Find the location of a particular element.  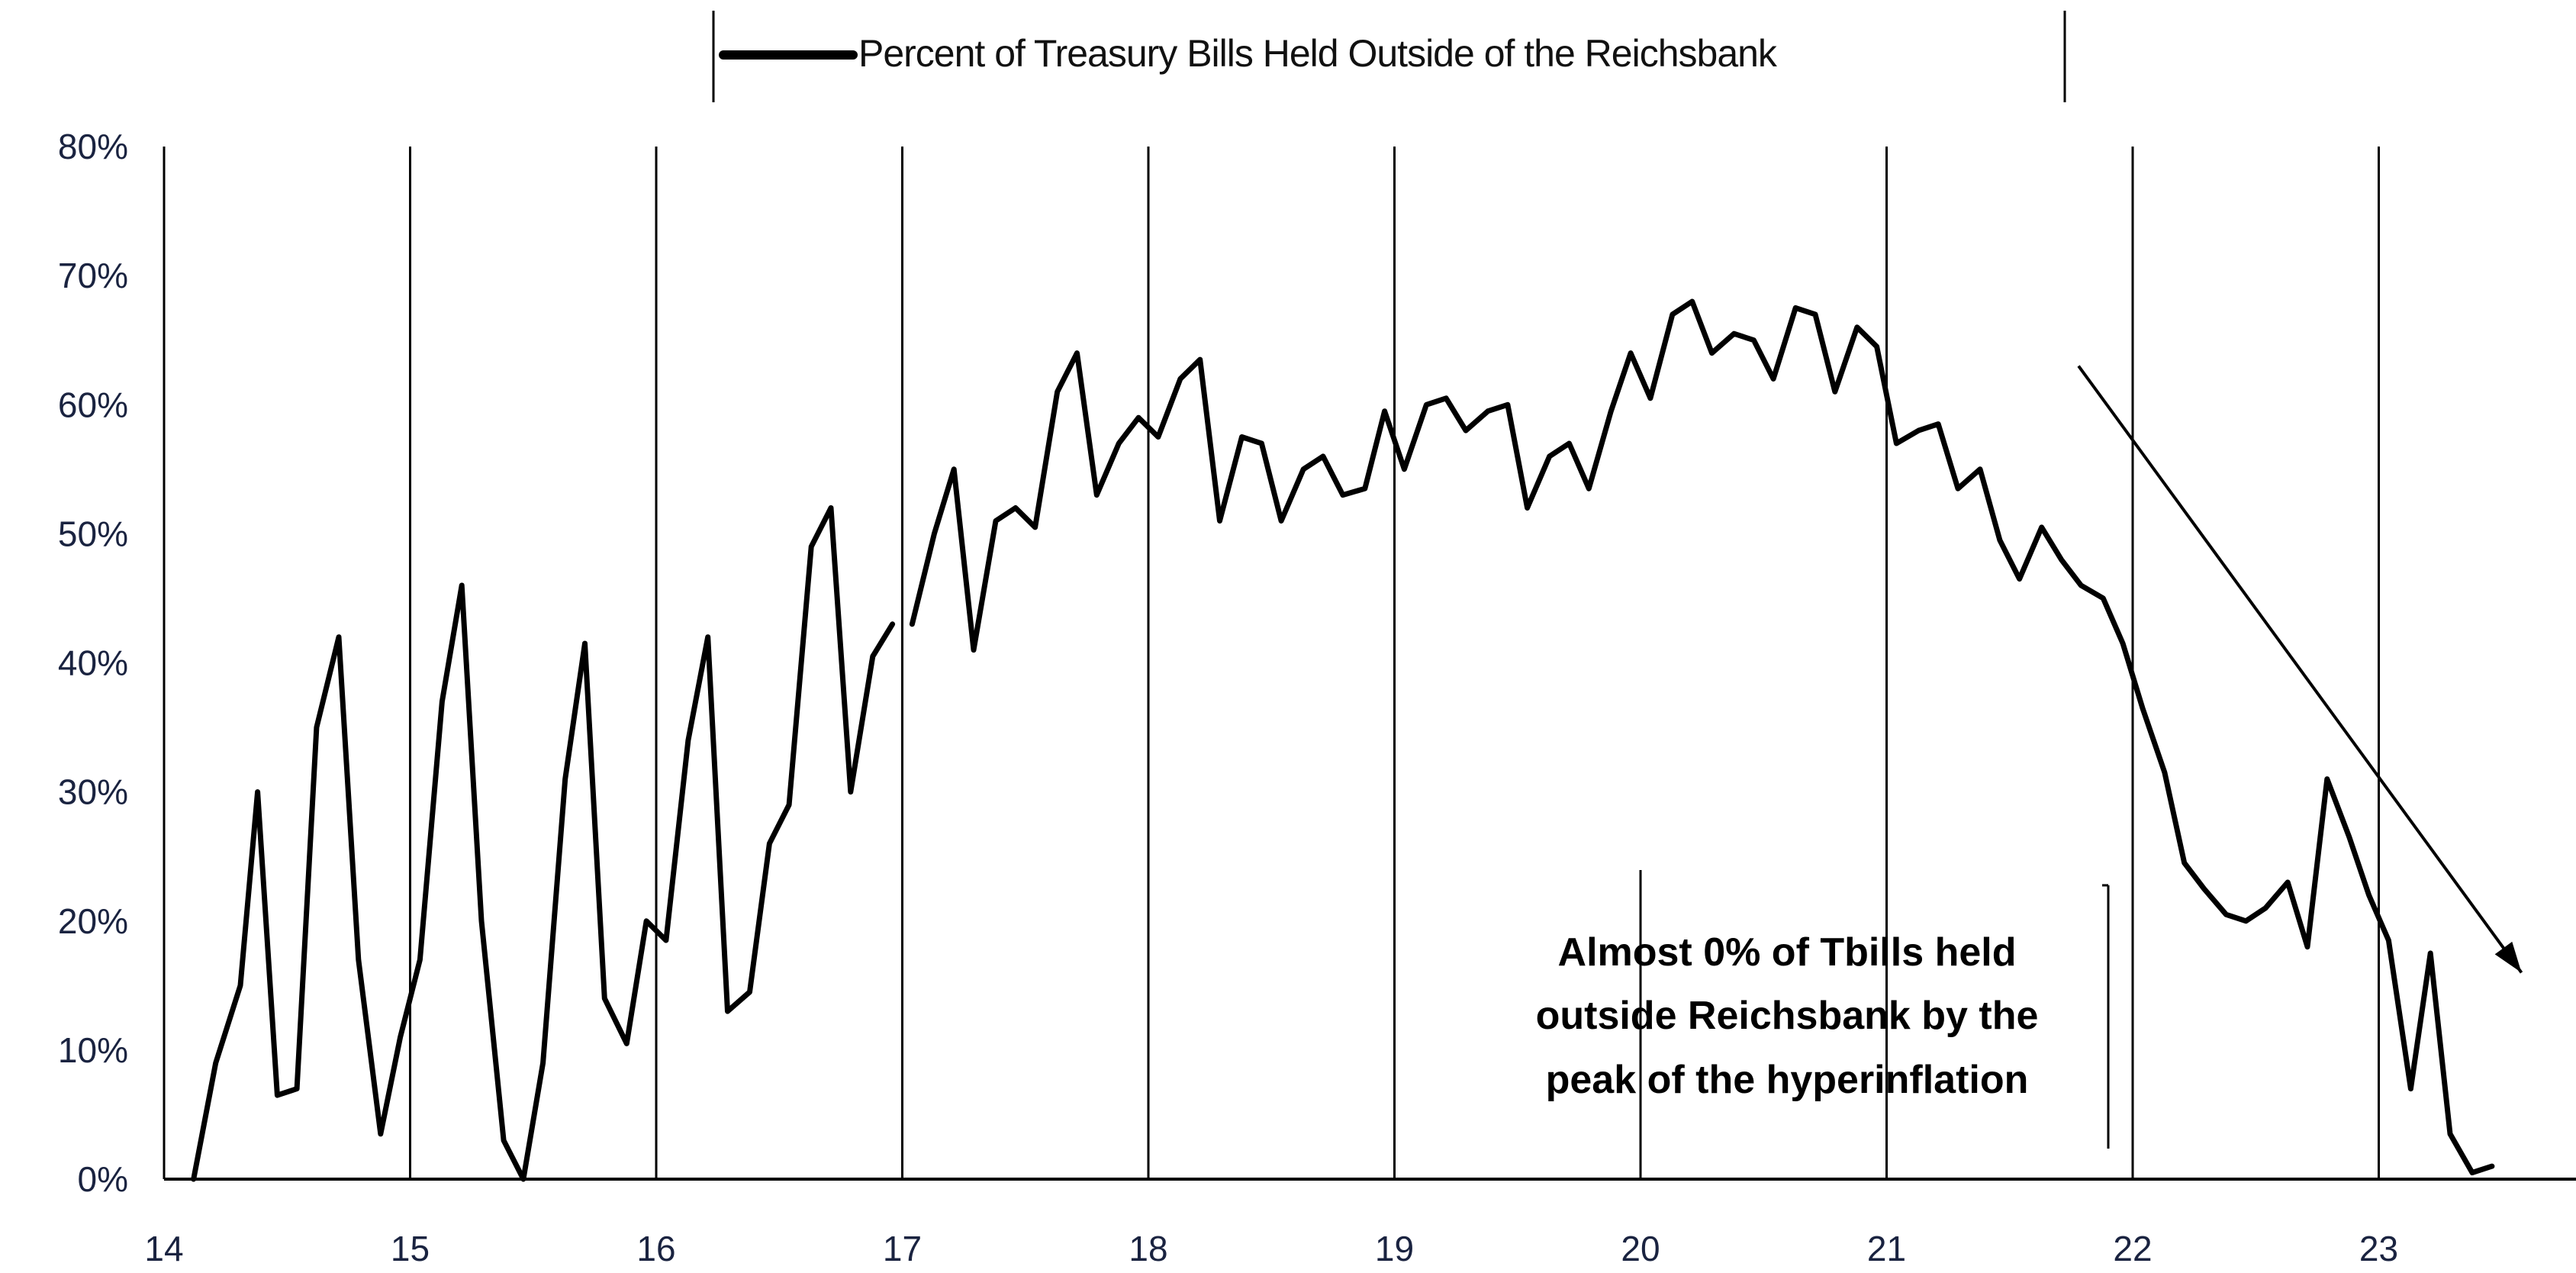

annotation-line-2: outside Reichsbank by the is located at coordinates (1787, 1016).